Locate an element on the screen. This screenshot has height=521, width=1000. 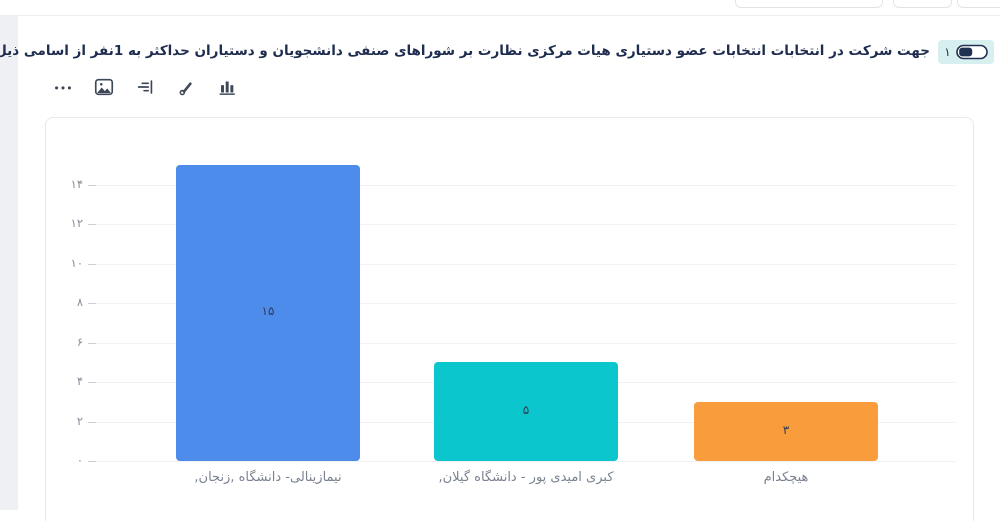
more-icon is located at coordinates (63, 87).